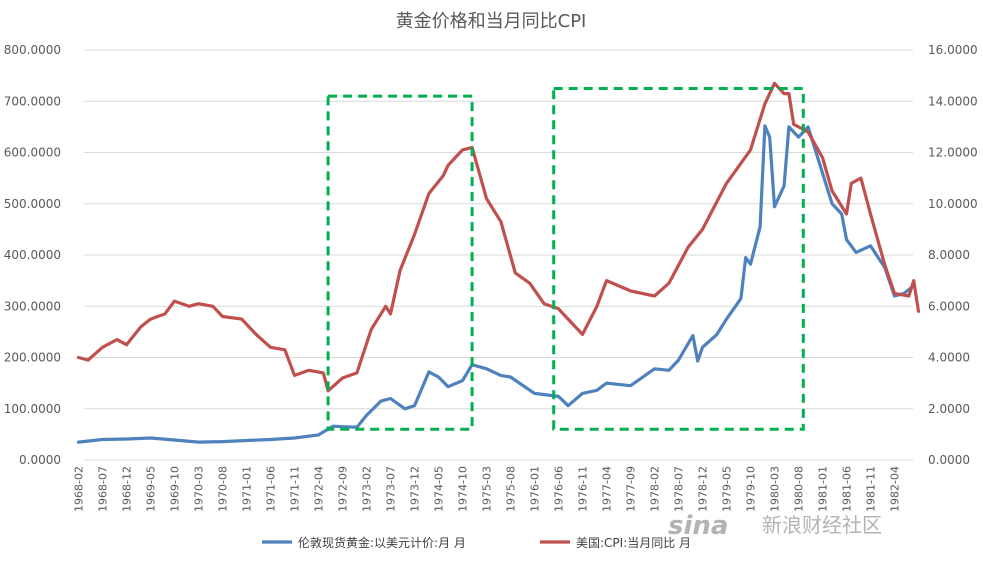 This screenshot has height=561, width=983. Describe the element at coordinates (476, 542) in the screenshot. I see `legend: 伦敦现货黄金:以美元计价:月 月 美国:CPI:当月同比 月` at that location.